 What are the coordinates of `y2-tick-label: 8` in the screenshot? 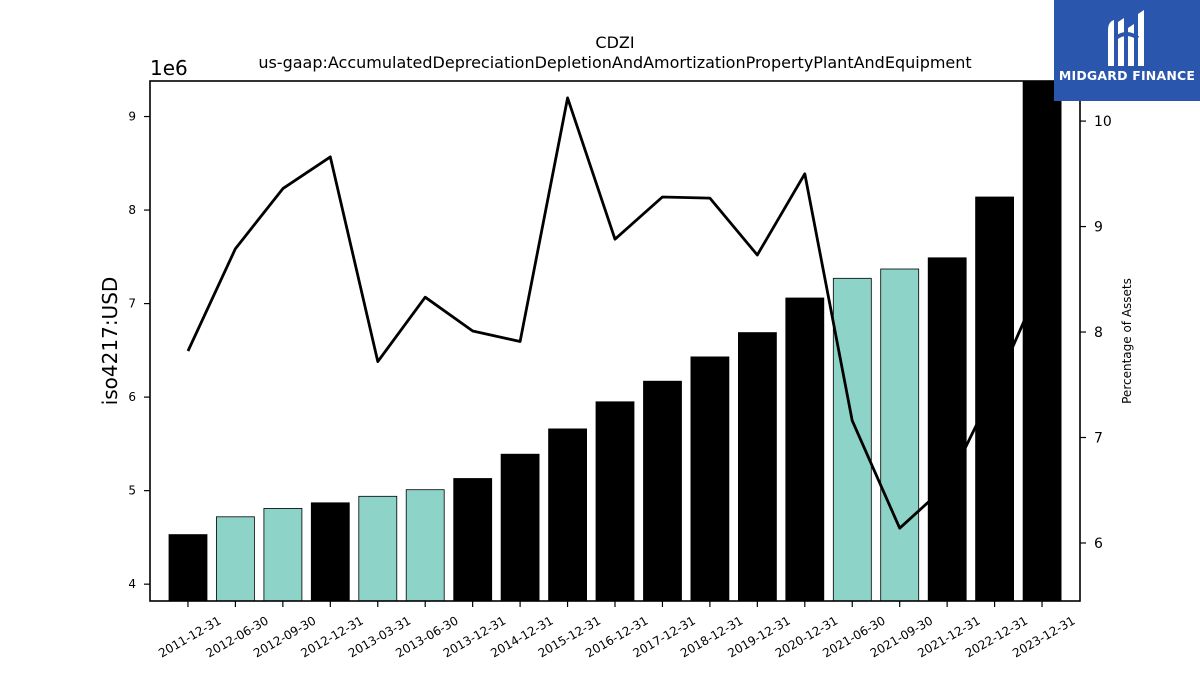 It's located at (1098, 333).